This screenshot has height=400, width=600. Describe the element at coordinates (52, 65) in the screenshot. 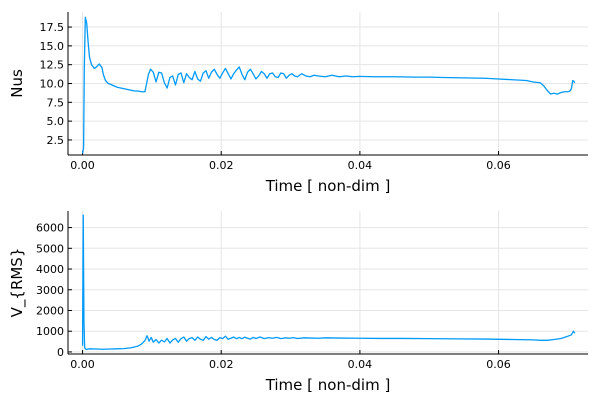

I see `y-tick-label: 12.5` at that location.